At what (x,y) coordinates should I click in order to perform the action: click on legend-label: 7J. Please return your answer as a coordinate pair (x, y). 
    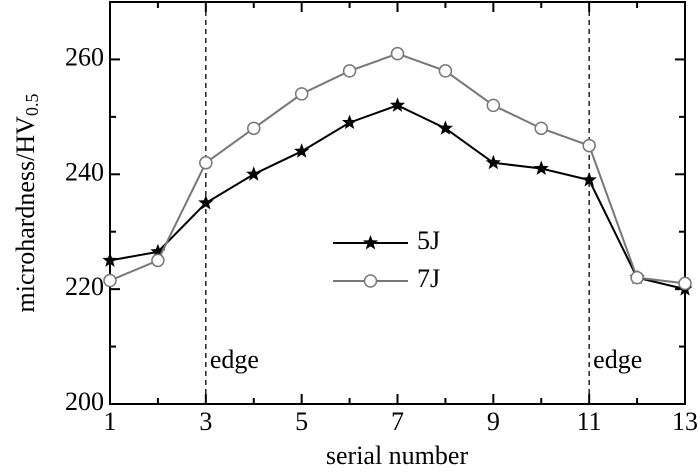
    Looking at the image, I should click on (428, 278).